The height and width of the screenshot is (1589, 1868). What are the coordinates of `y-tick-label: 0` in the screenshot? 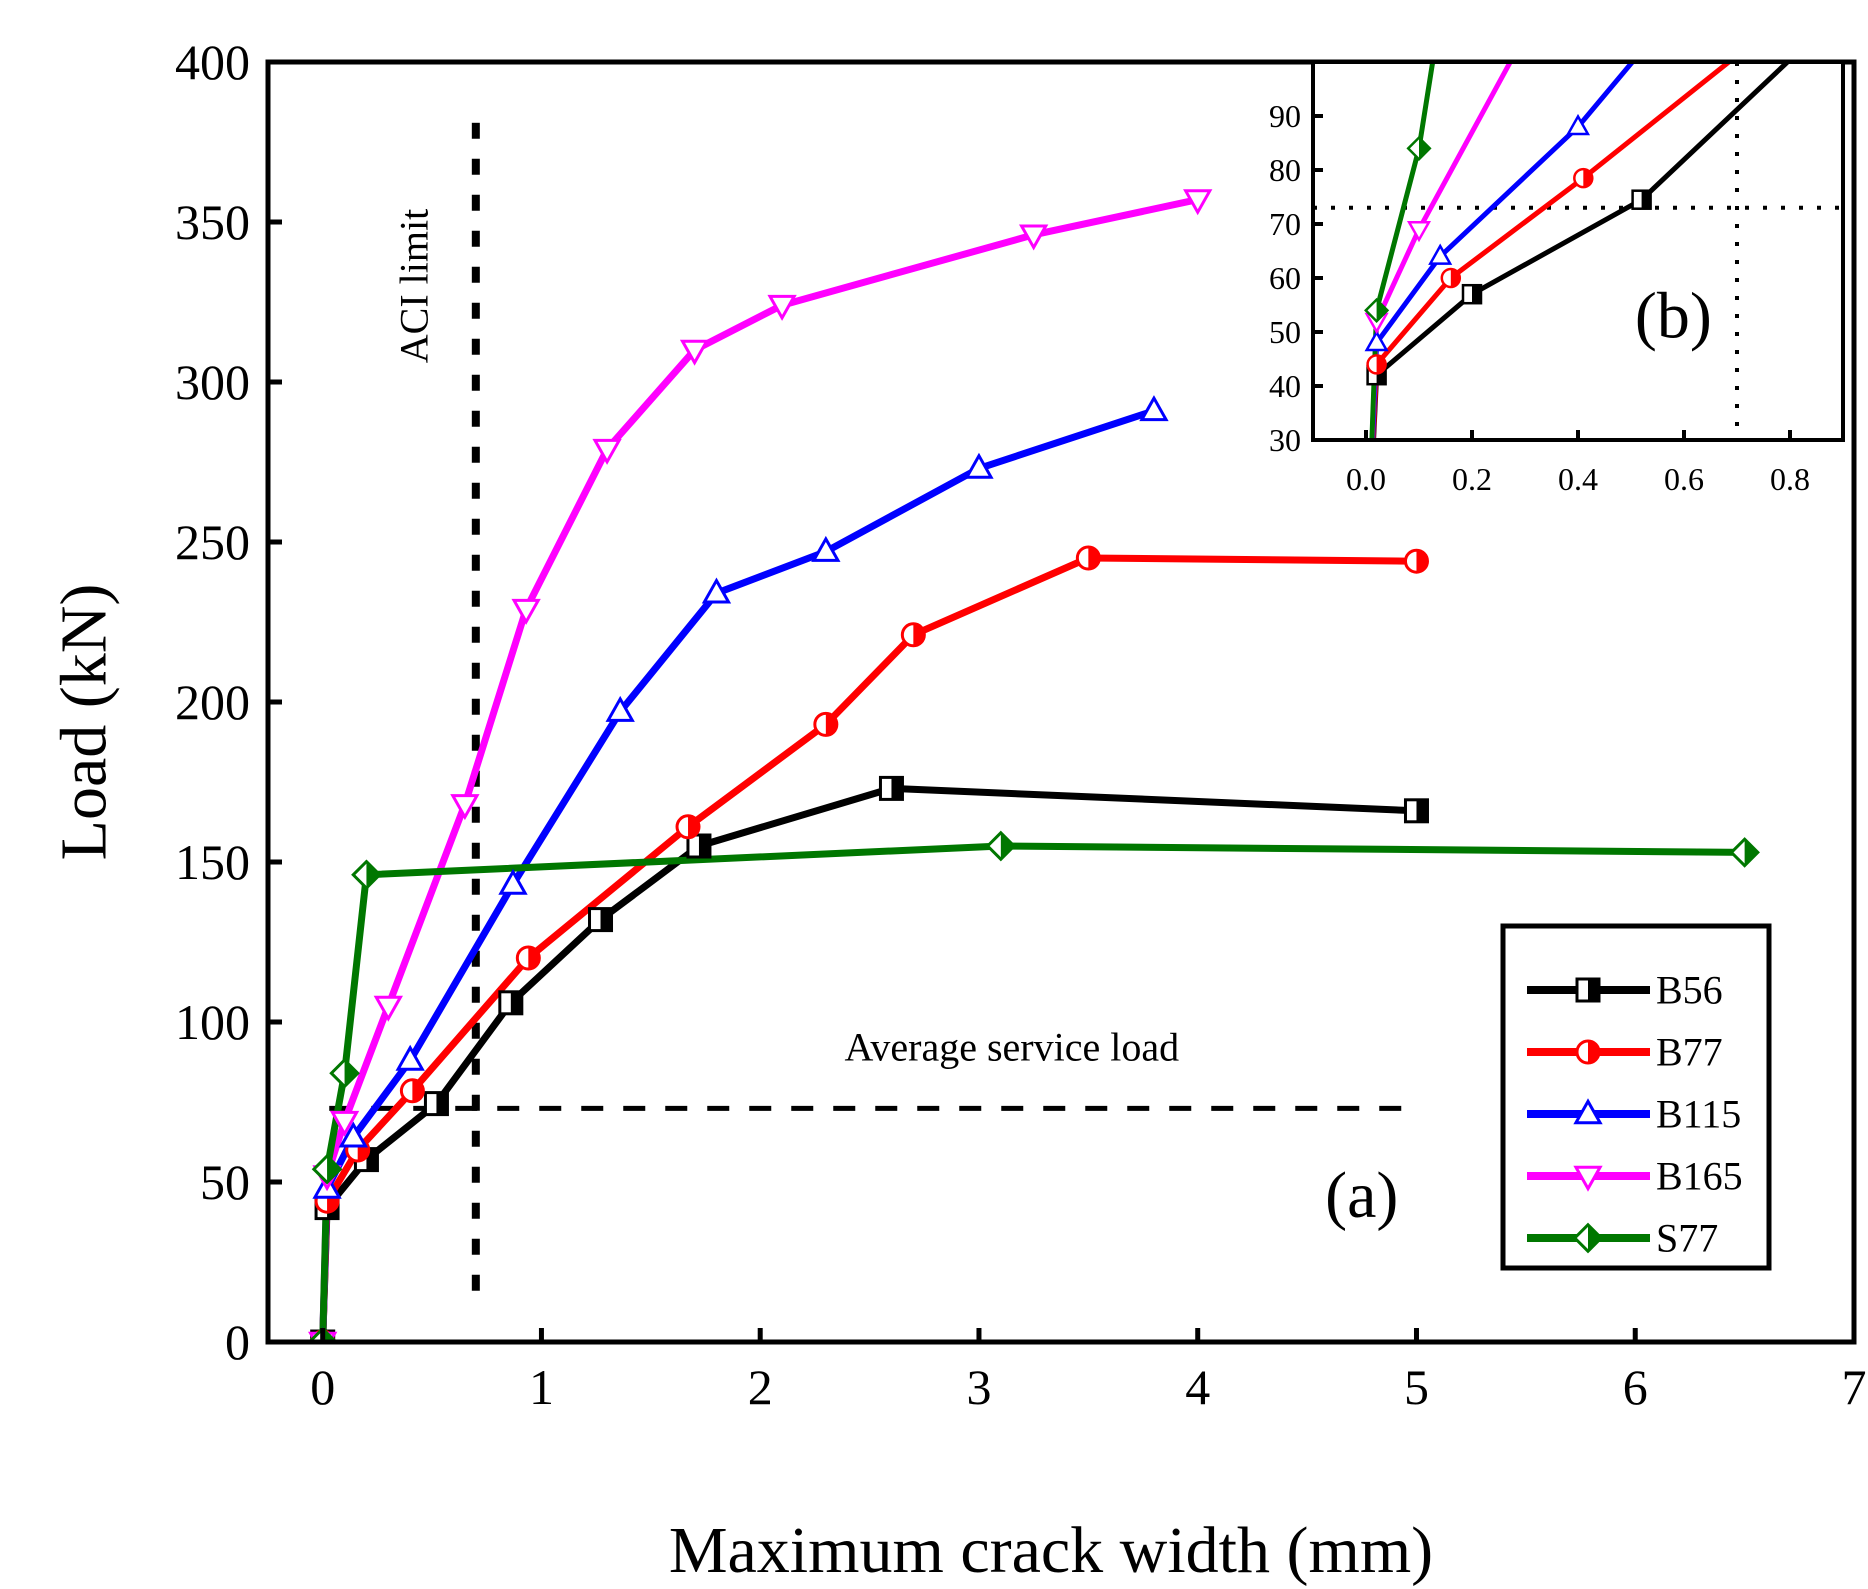 It's located at (237, 1342).